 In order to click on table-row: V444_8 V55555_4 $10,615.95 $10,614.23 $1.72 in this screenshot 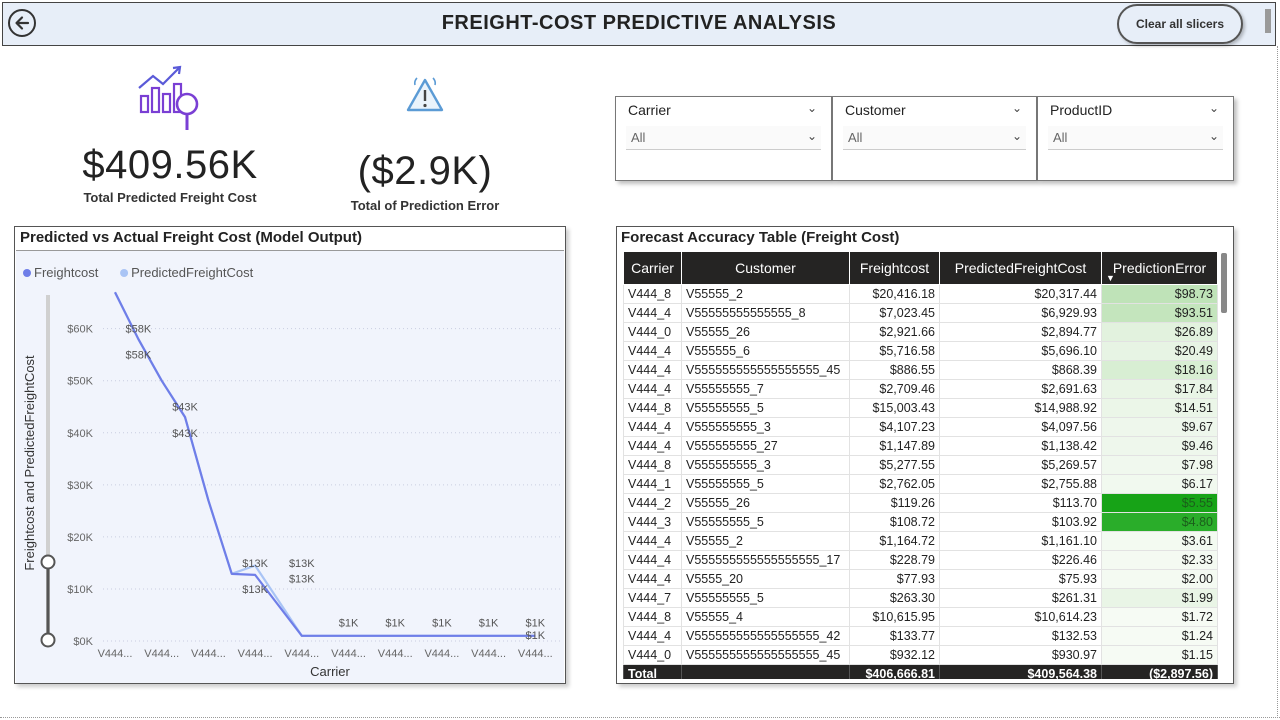, I will do `click(920, 617)`.